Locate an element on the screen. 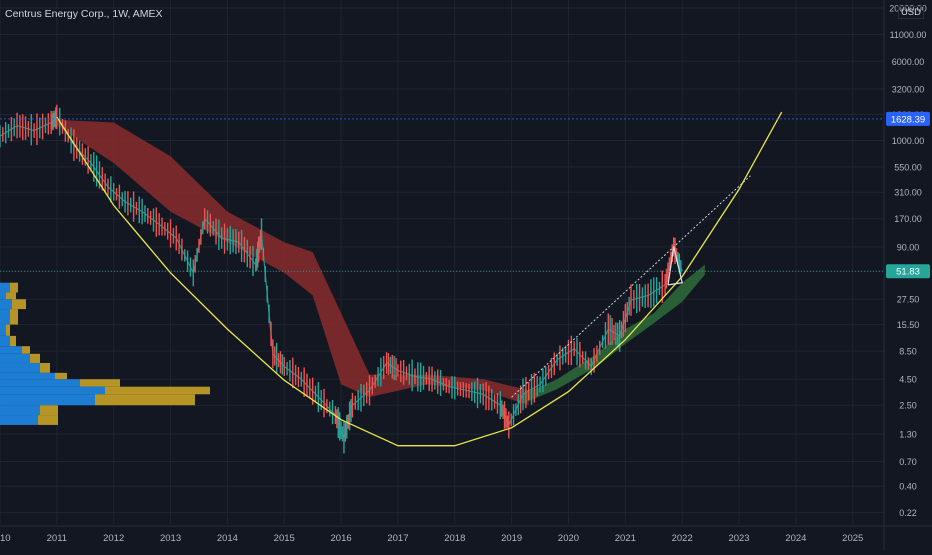  x-tick-label: 2018 is located at coordinates (454, 538).